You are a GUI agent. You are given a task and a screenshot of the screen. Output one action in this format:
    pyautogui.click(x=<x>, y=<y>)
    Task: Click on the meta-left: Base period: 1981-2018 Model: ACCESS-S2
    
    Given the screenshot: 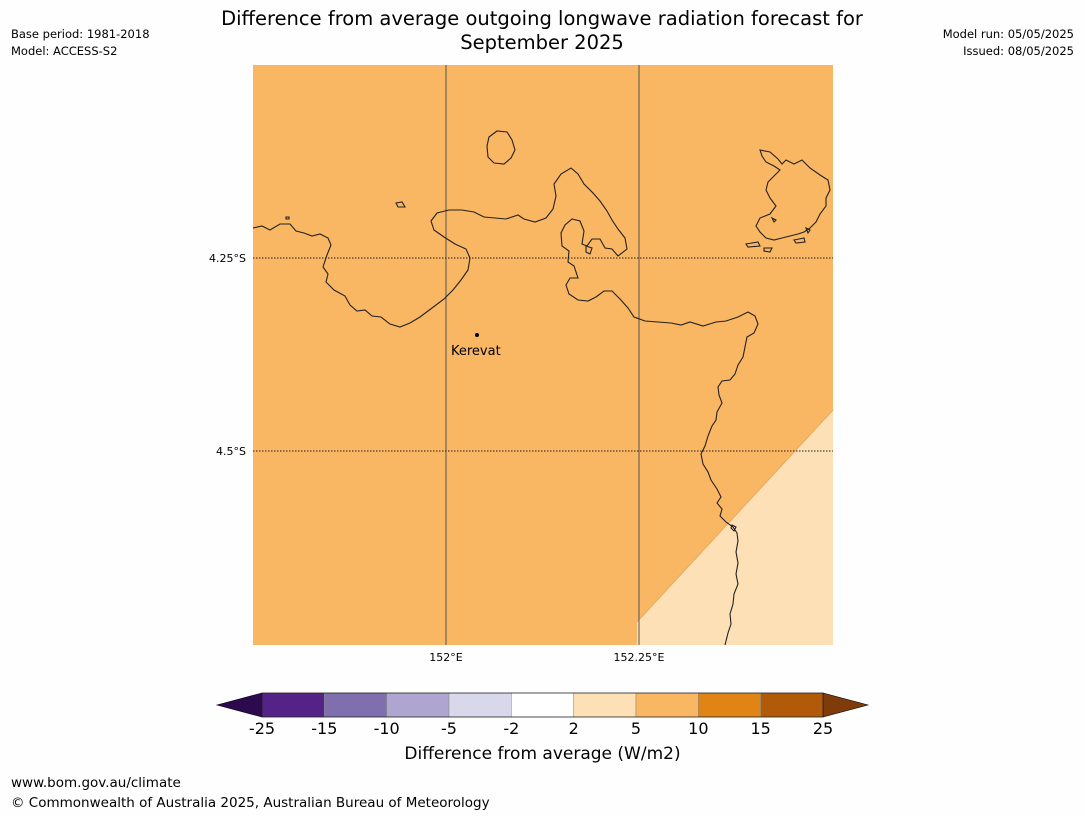 What is the action you would take?
    pyautogui.click(x=80, y=43)
    